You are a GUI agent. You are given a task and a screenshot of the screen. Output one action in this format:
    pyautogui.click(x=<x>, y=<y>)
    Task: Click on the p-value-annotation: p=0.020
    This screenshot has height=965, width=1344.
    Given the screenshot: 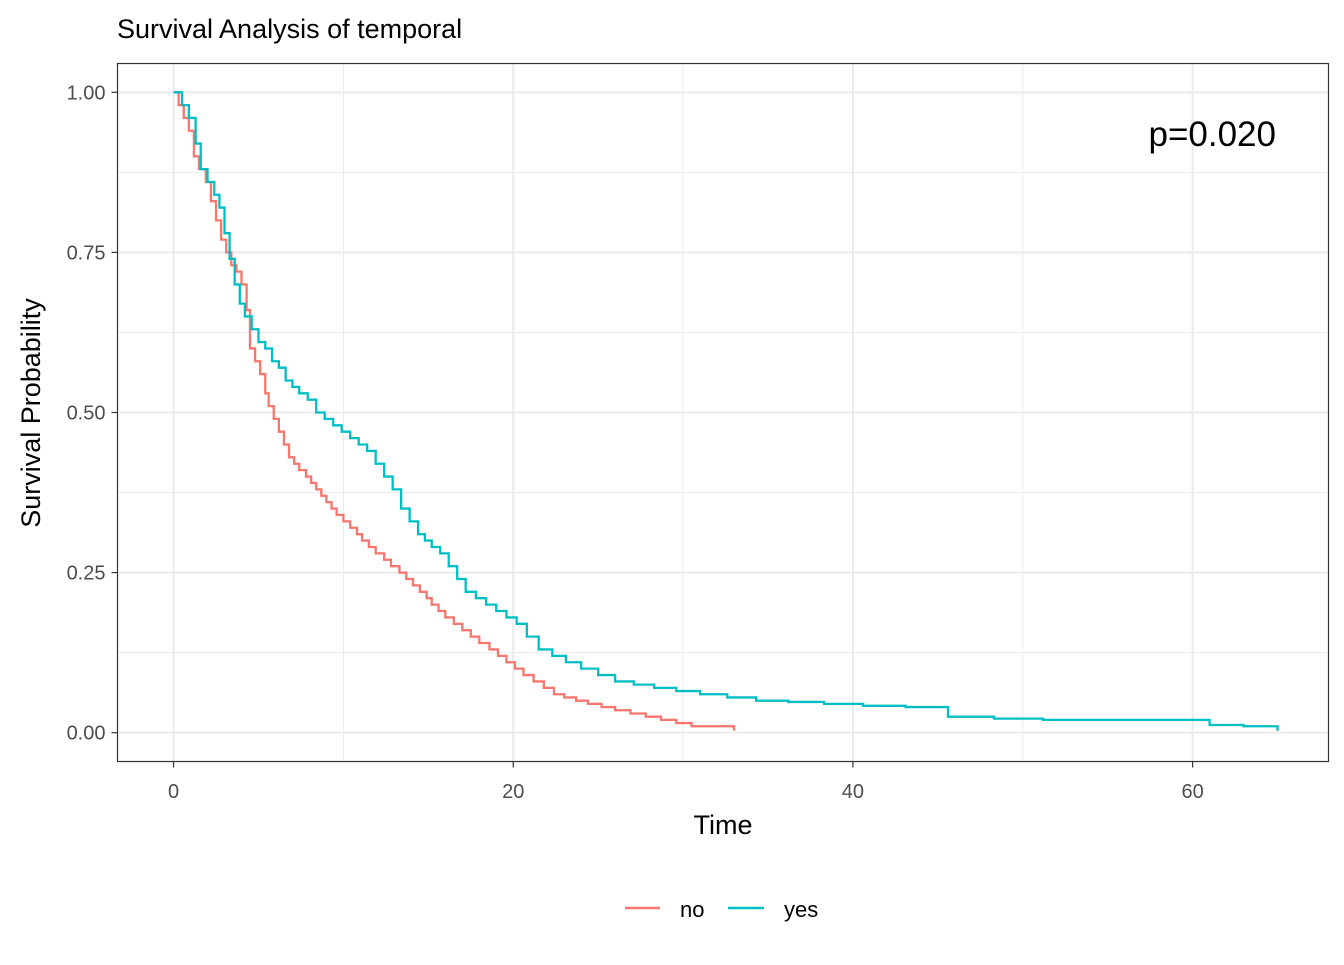 What is the action you would take?
    pyautogui.click(x=1213, y=134)
    